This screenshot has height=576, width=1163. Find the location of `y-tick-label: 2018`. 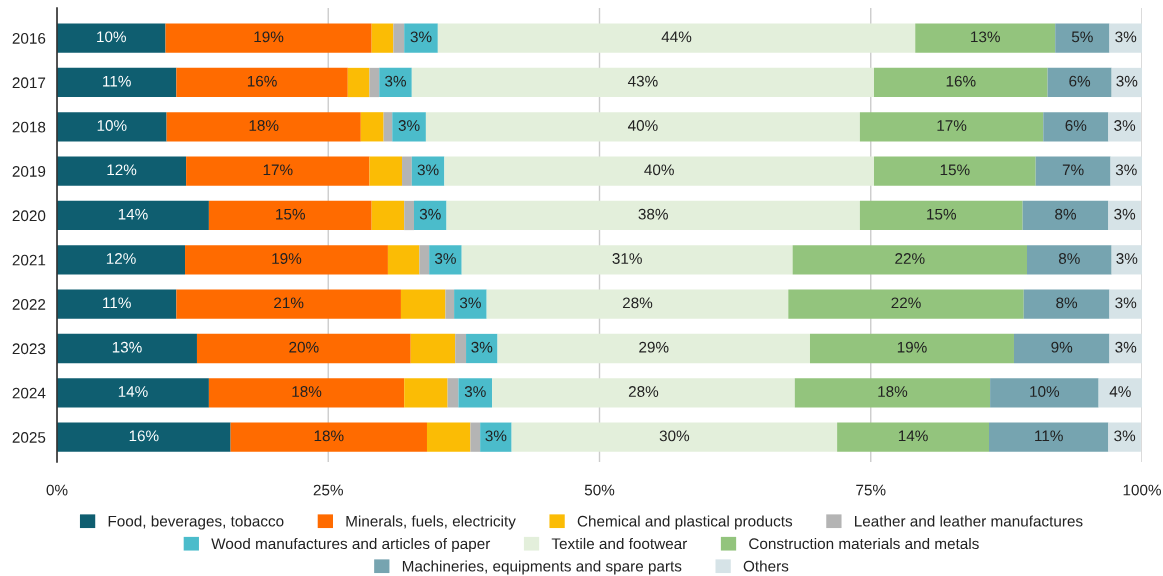

y-tick-label: 2018 is located at coordinates (29, 127).